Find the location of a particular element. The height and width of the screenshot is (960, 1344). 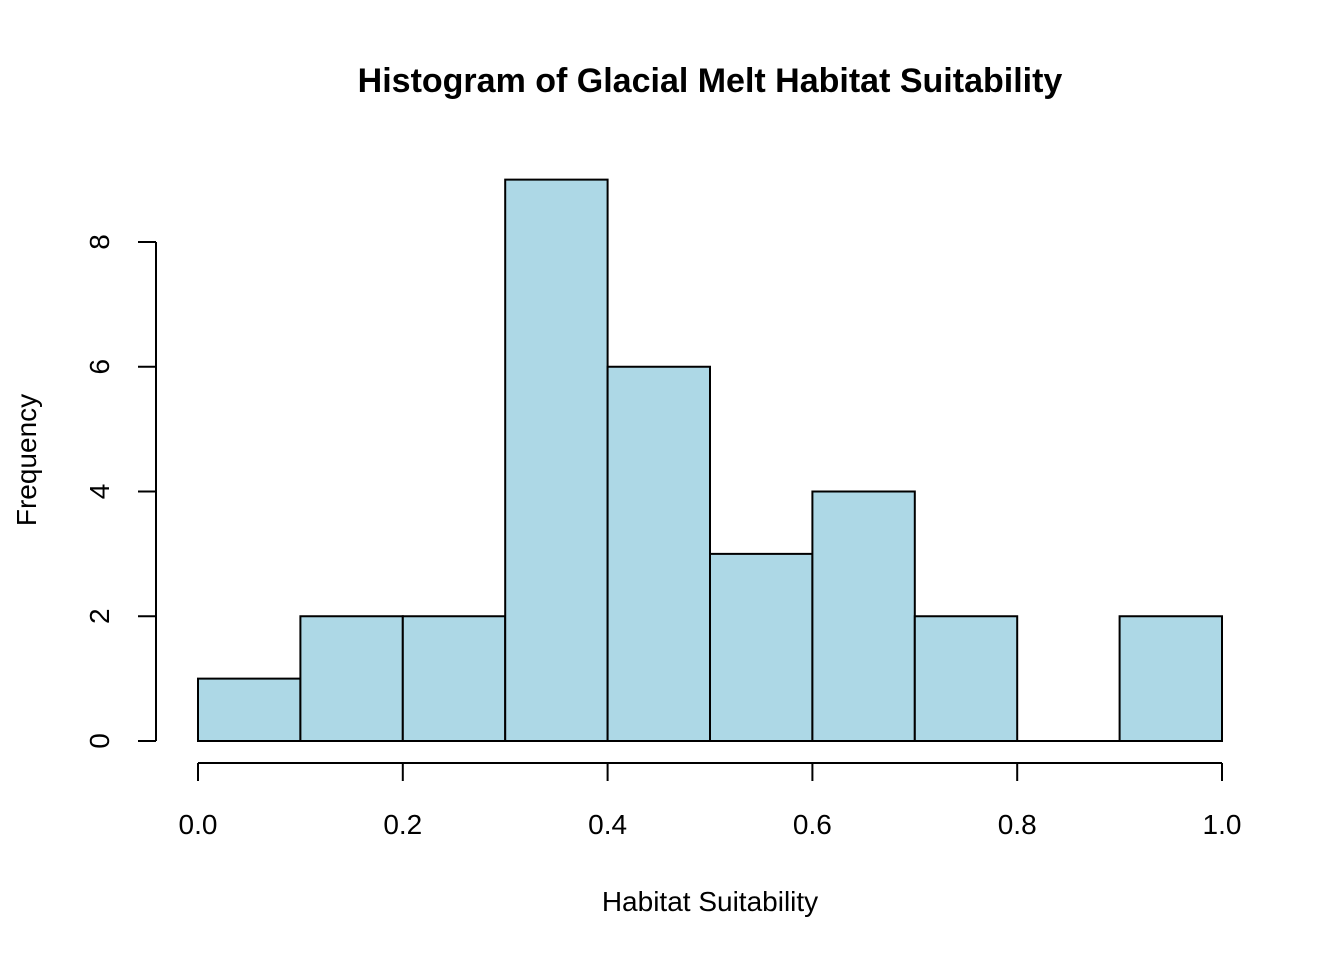

x-axis: 0.0 0.2 0.4 0.6 0.8 1.0 is located at coordinates (710, 801).